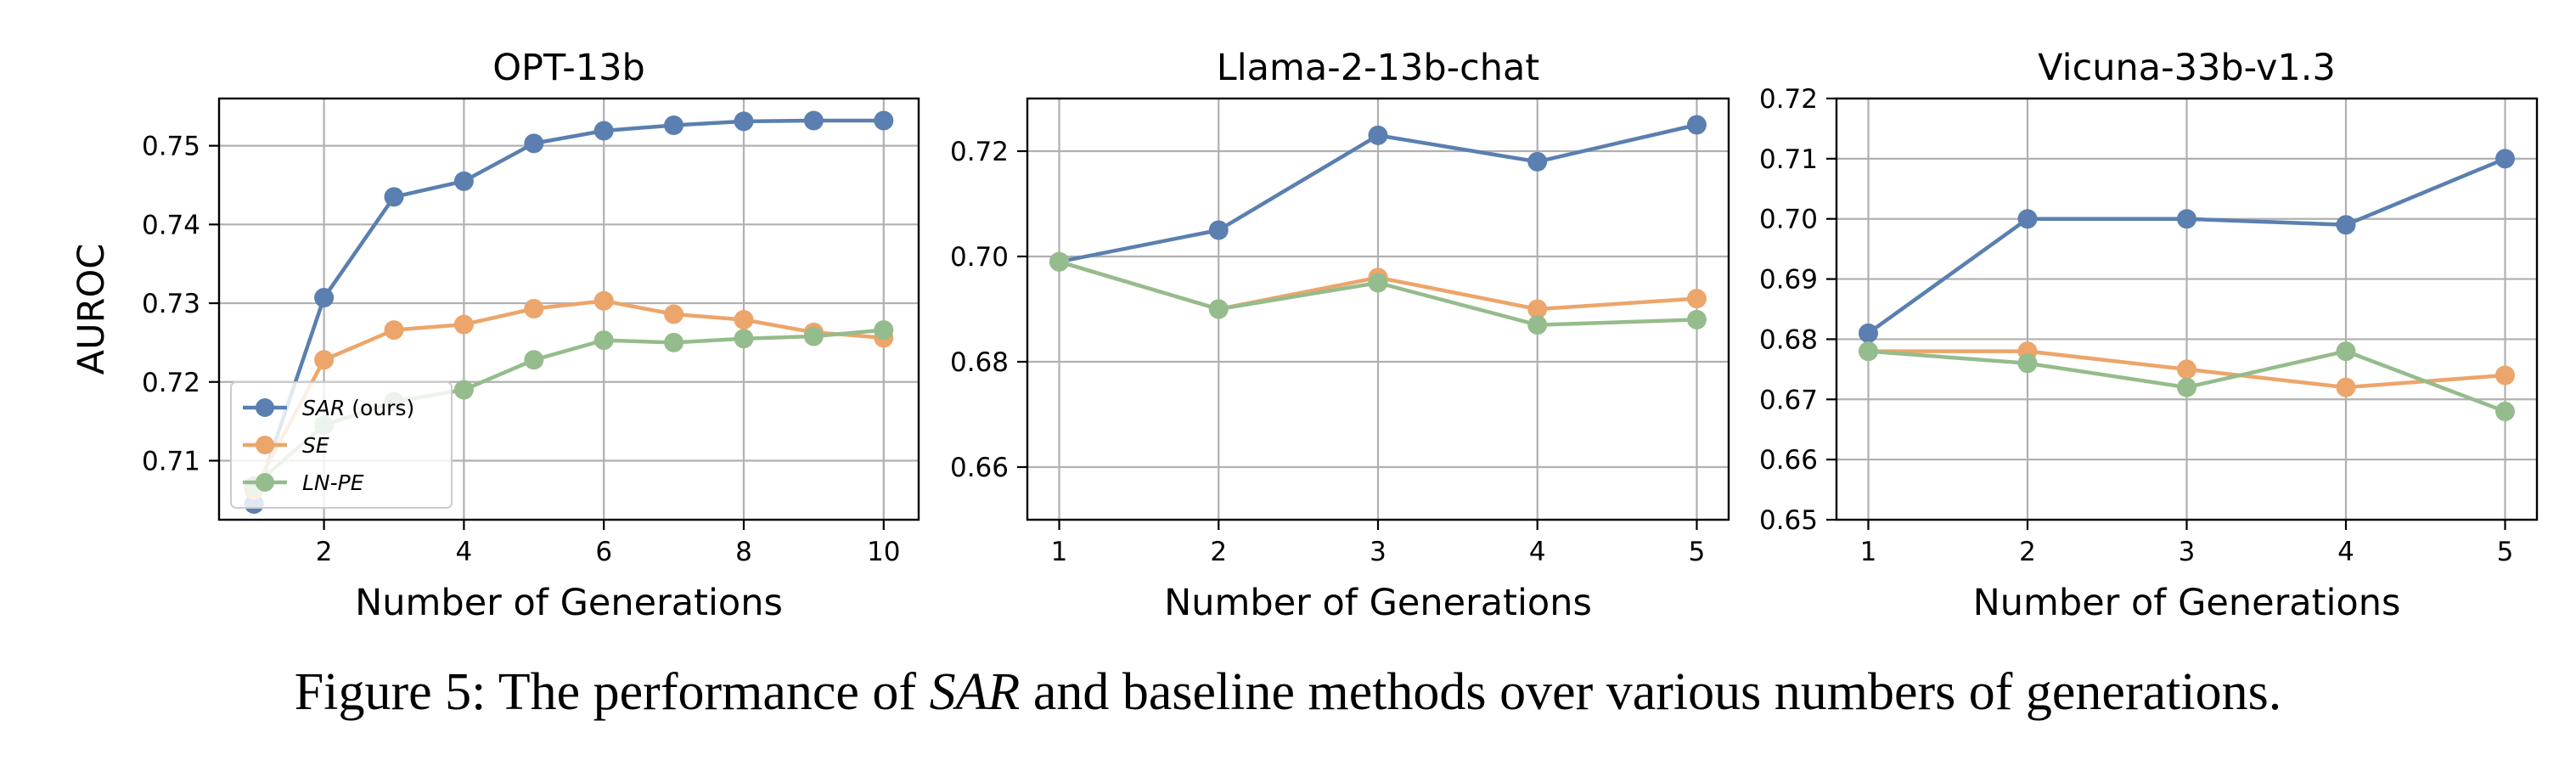  I want to click on legend: SAR (ours) SE LN-PE, so click(341, 445).